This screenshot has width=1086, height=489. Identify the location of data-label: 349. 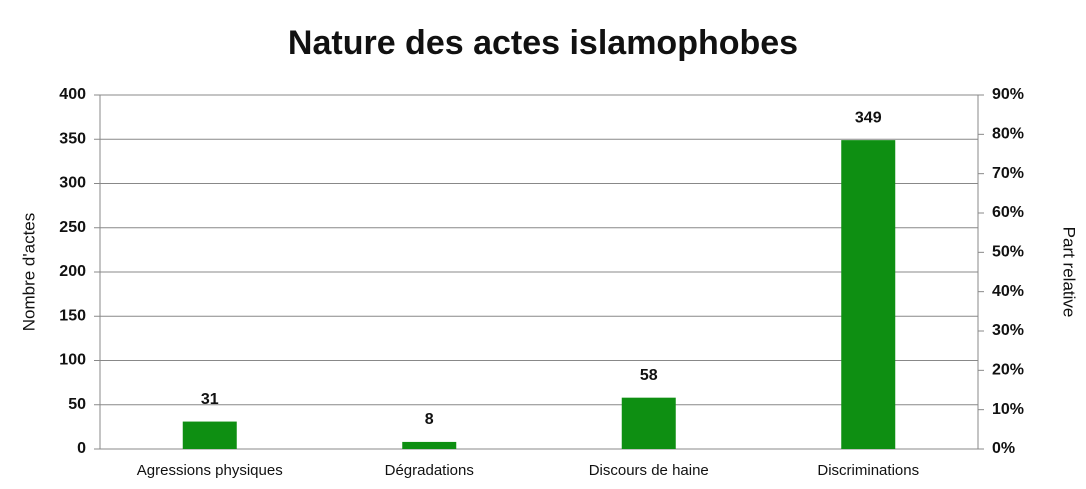
(868, 117).